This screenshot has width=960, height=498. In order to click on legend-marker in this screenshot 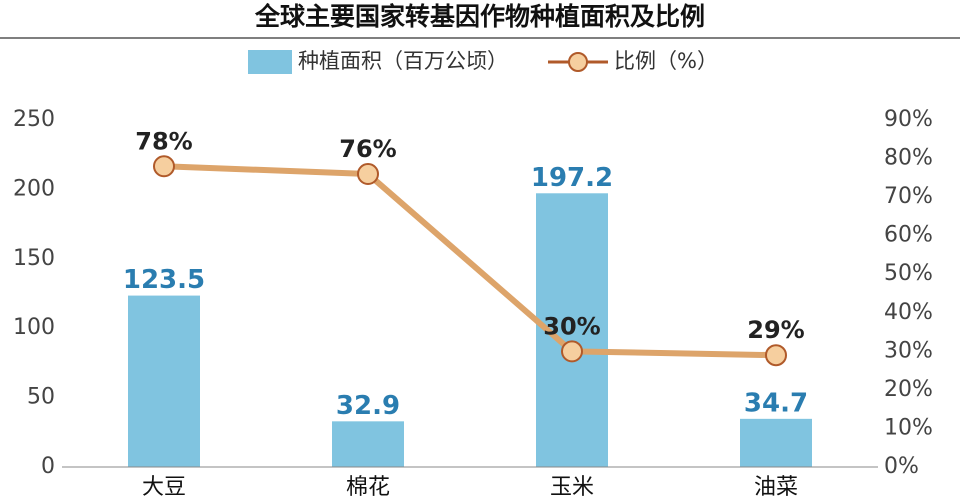, I will do `click(578, 62)`.